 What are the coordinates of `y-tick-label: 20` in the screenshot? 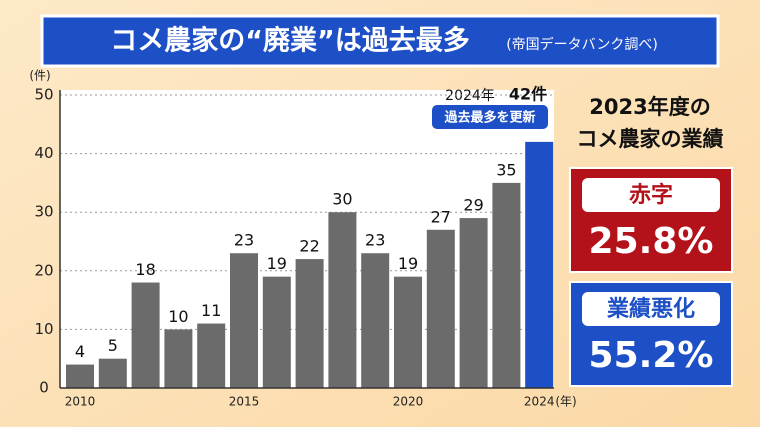 It's located at (43, 270).